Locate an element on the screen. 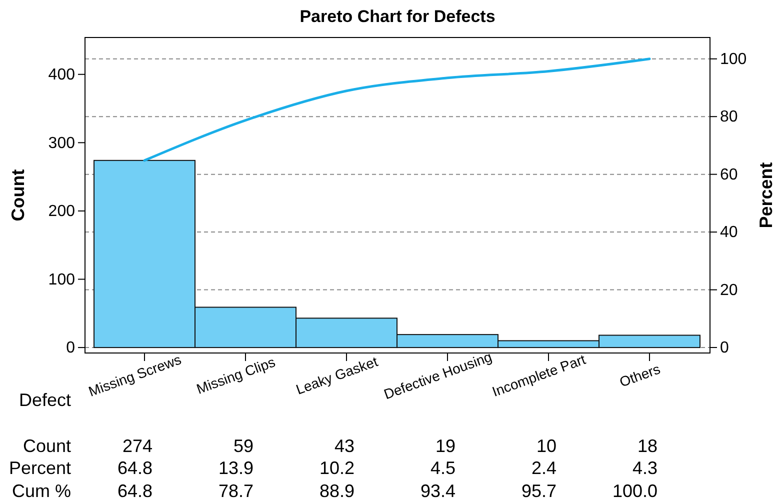 This screenshot has width=773, height=504. data-label: 88.9 is located at coordinates (336, 491).